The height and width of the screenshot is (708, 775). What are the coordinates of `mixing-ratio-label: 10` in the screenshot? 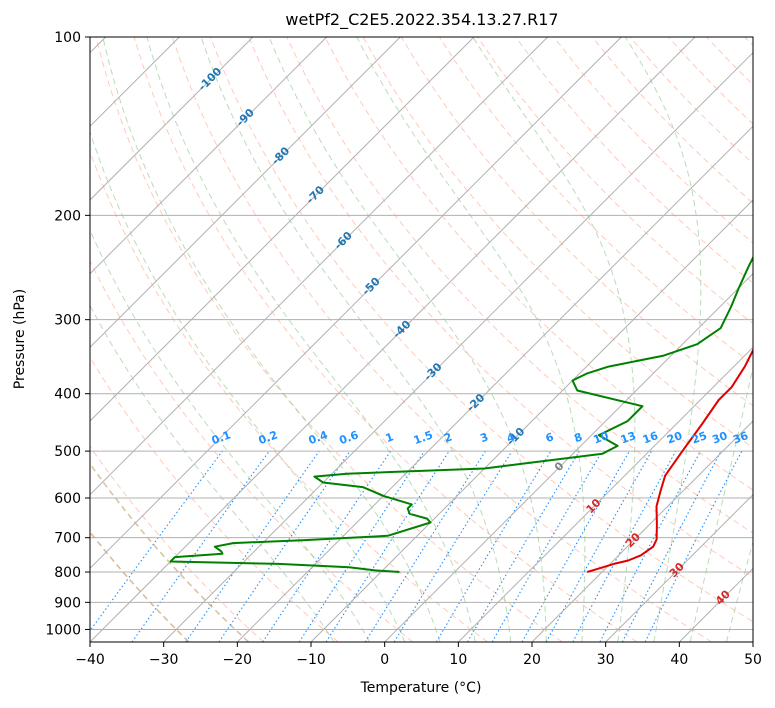 It's located at (601, 438).